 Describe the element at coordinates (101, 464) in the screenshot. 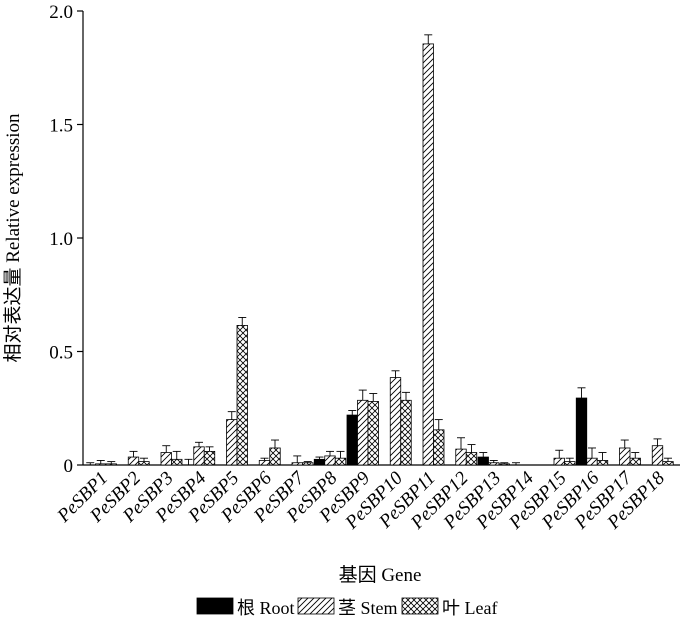

I see `bar-hatch-PeSBP1` at that location.